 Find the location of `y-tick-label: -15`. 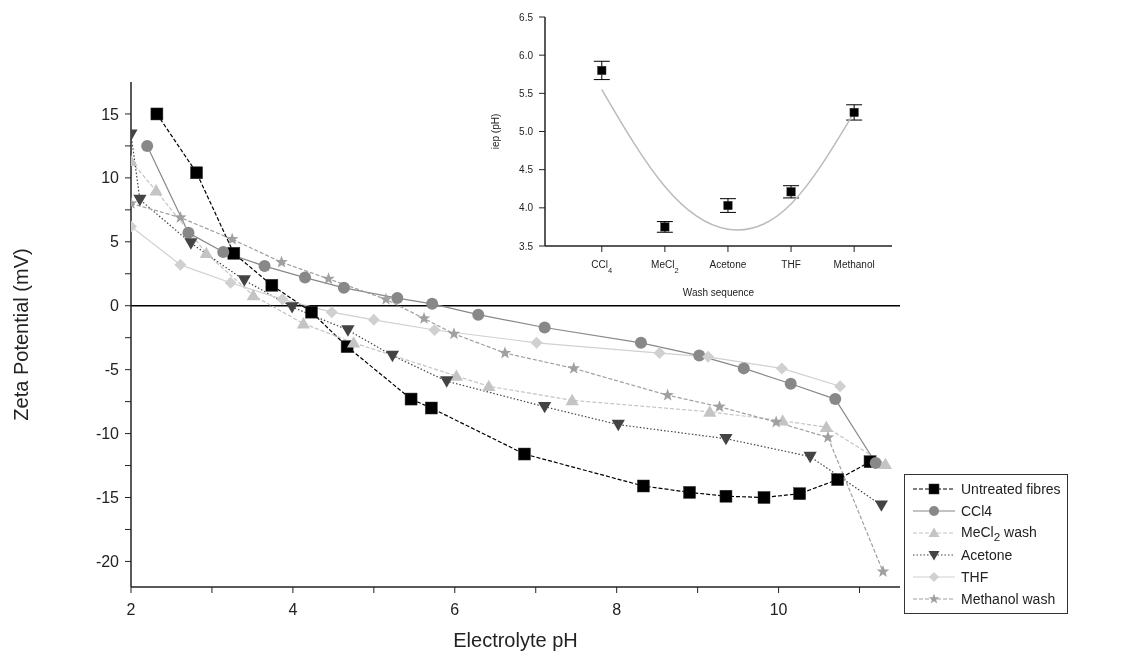

y-tick-label: -15 is located at coordinates (107, 498).